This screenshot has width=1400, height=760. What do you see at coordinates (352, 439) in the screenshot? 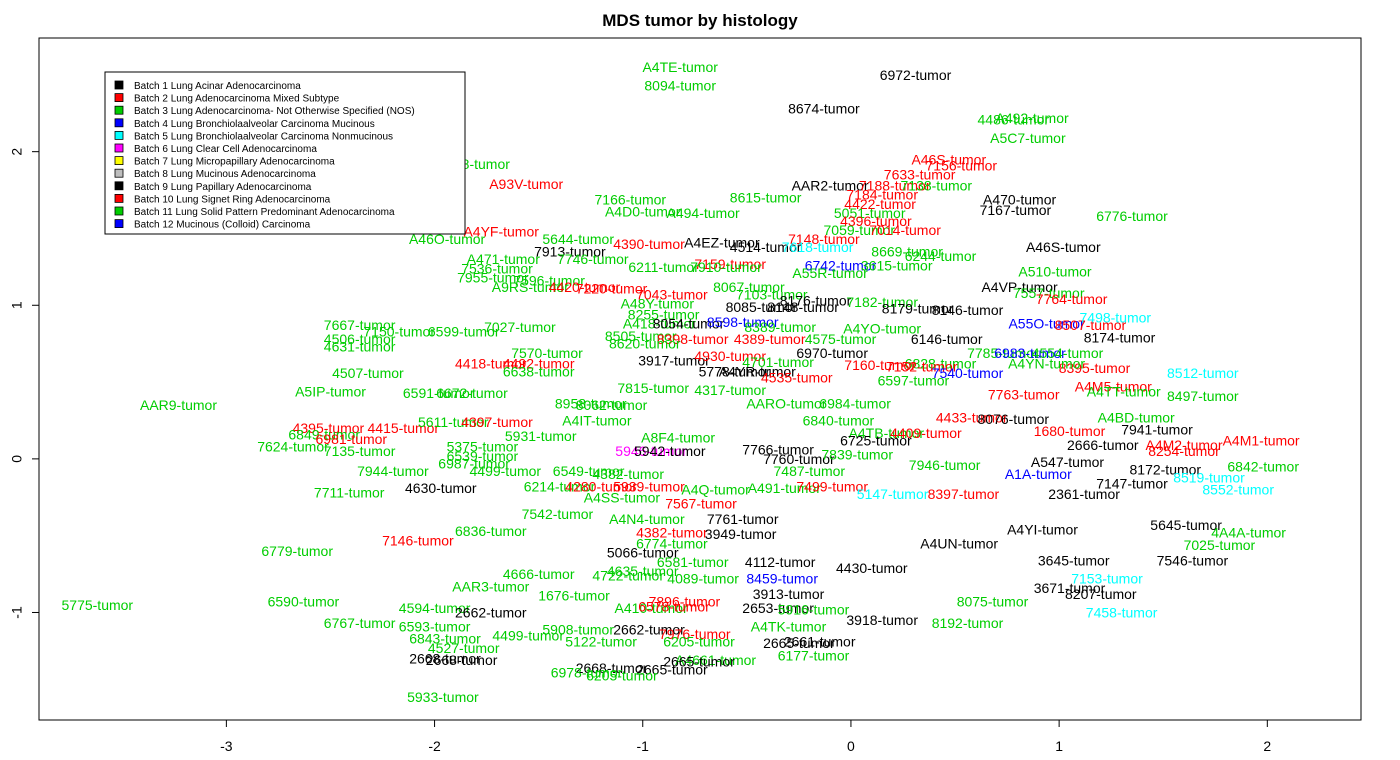
I see `point-label: 6981-tumor` at bounding box center [352, 439].